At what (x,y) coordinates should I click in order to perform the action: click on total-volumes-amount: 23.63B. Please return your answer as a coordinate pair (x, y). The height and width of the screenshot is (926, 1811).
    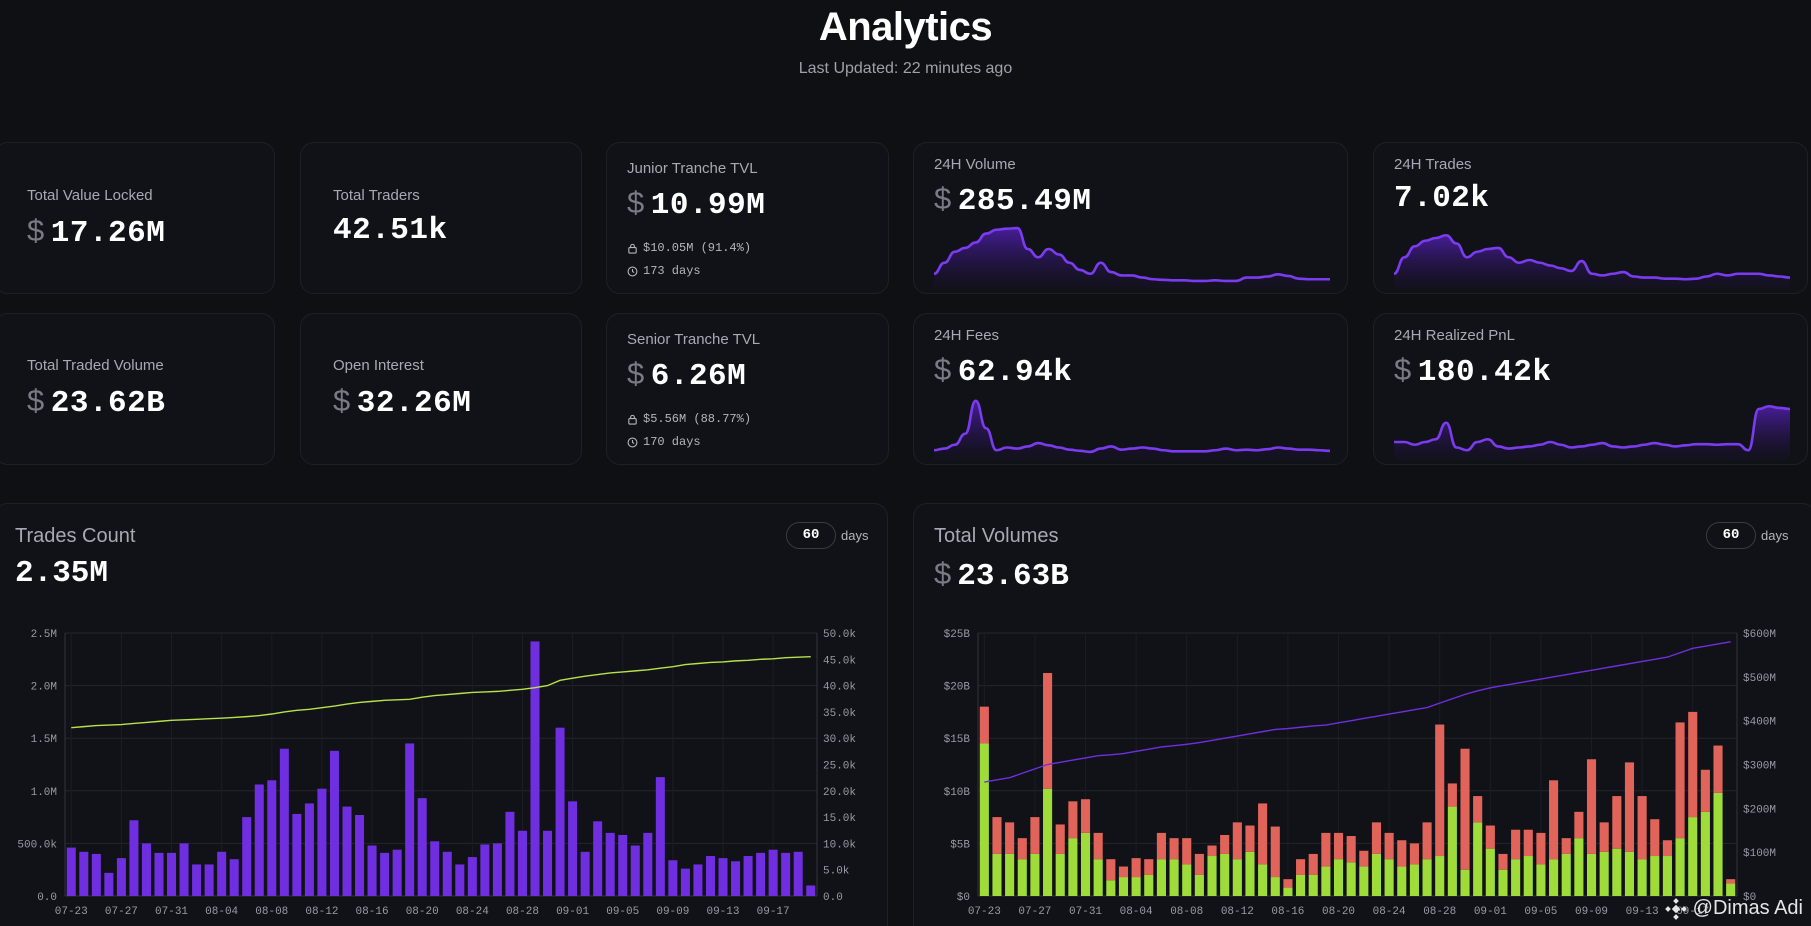
    Looking at the image, I should click on (1013, 576).